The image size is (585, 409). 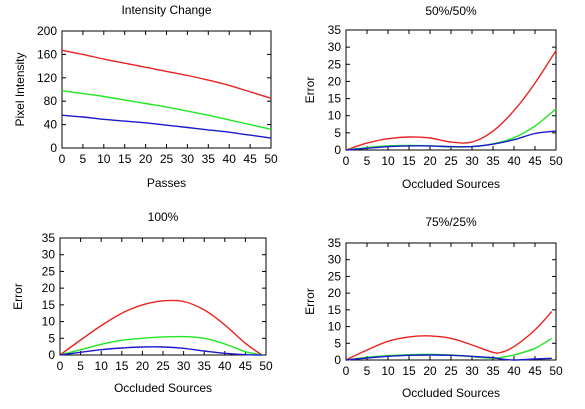 What do you see at coordinates (451, 11) in the screenshot?
I see `chart-title: 50%/50%` at bounding box center [451, 11].